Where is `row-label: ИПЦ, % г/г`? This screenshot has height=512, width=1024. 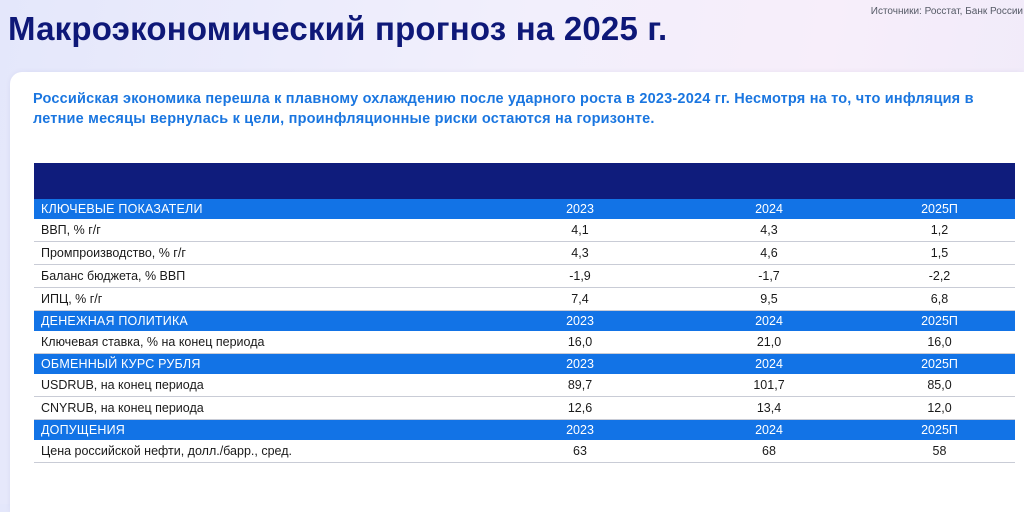 row-label: ИПЦ, % г/г is located at coordinates (244, 299).